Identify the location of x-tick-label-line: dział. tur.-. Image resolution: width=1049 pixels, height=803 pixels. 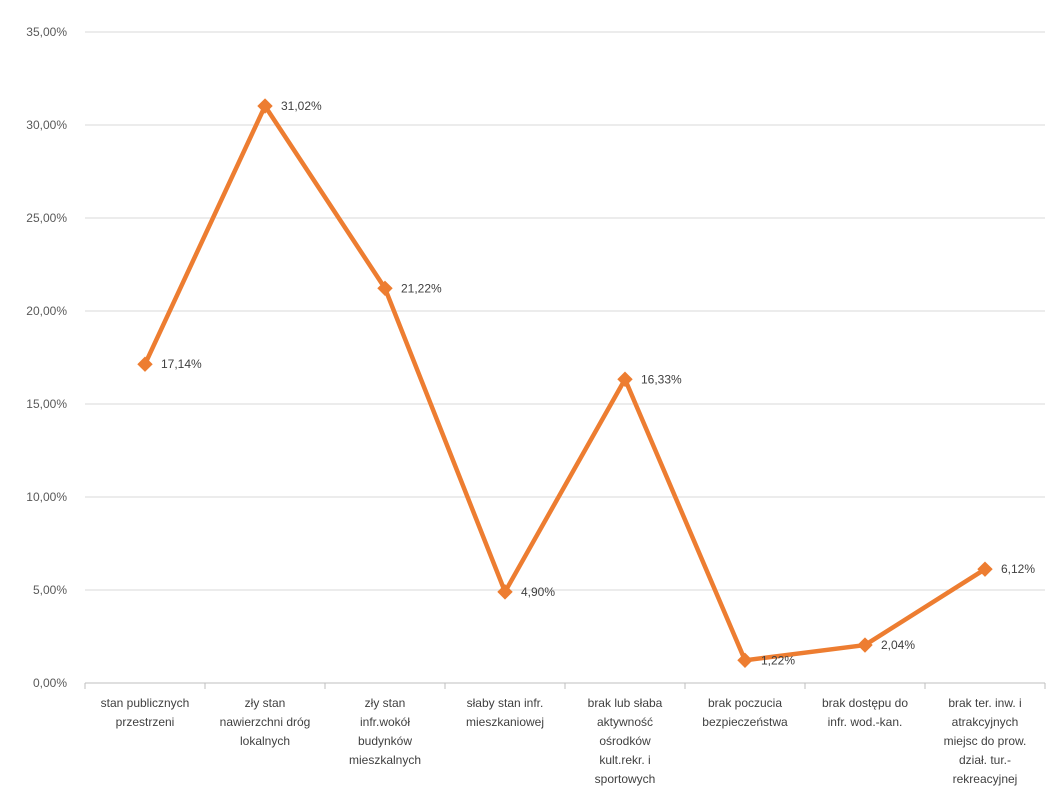
(985, 760).